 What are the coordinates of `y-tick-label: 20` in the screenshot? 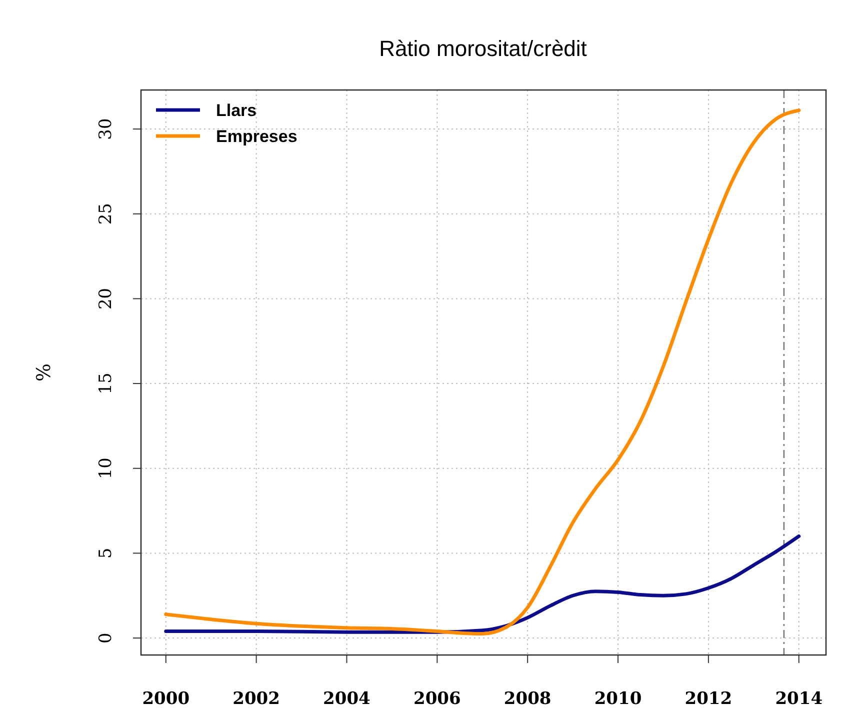 It's located at (106, 299).